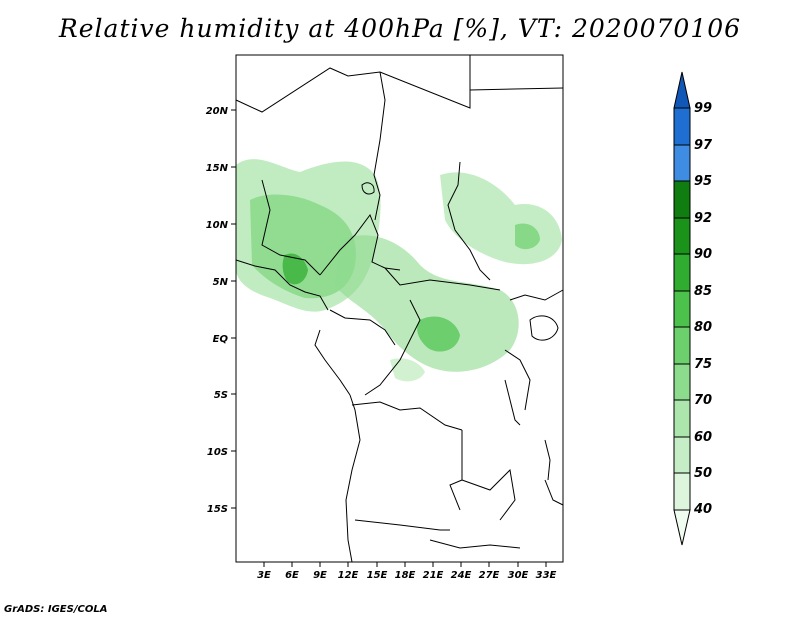 The height and width of the screenshot is (618, 800). Describe the element at coordinates (379, 146) in the screenshot. I see `border-chad` at that location.